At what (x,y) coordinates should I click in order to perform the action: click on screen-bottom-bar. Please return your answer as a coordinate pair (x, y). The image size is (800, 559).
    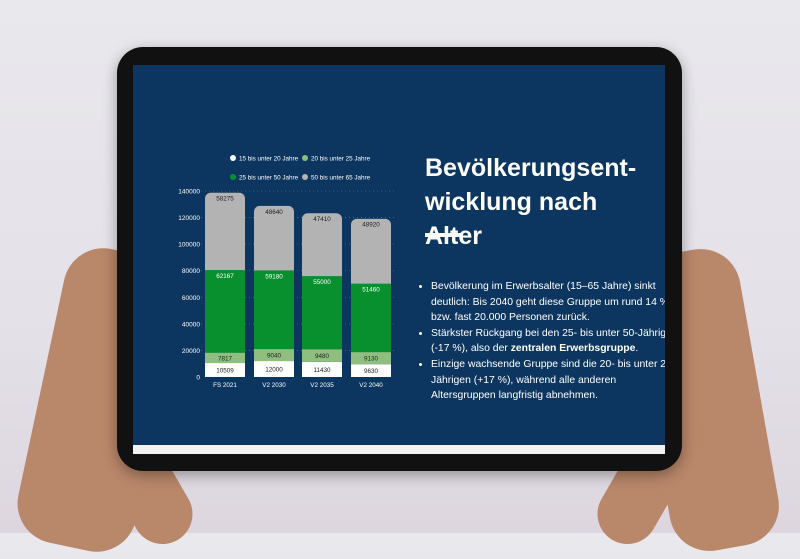
    Looking at the image, I should click on (399, 449).